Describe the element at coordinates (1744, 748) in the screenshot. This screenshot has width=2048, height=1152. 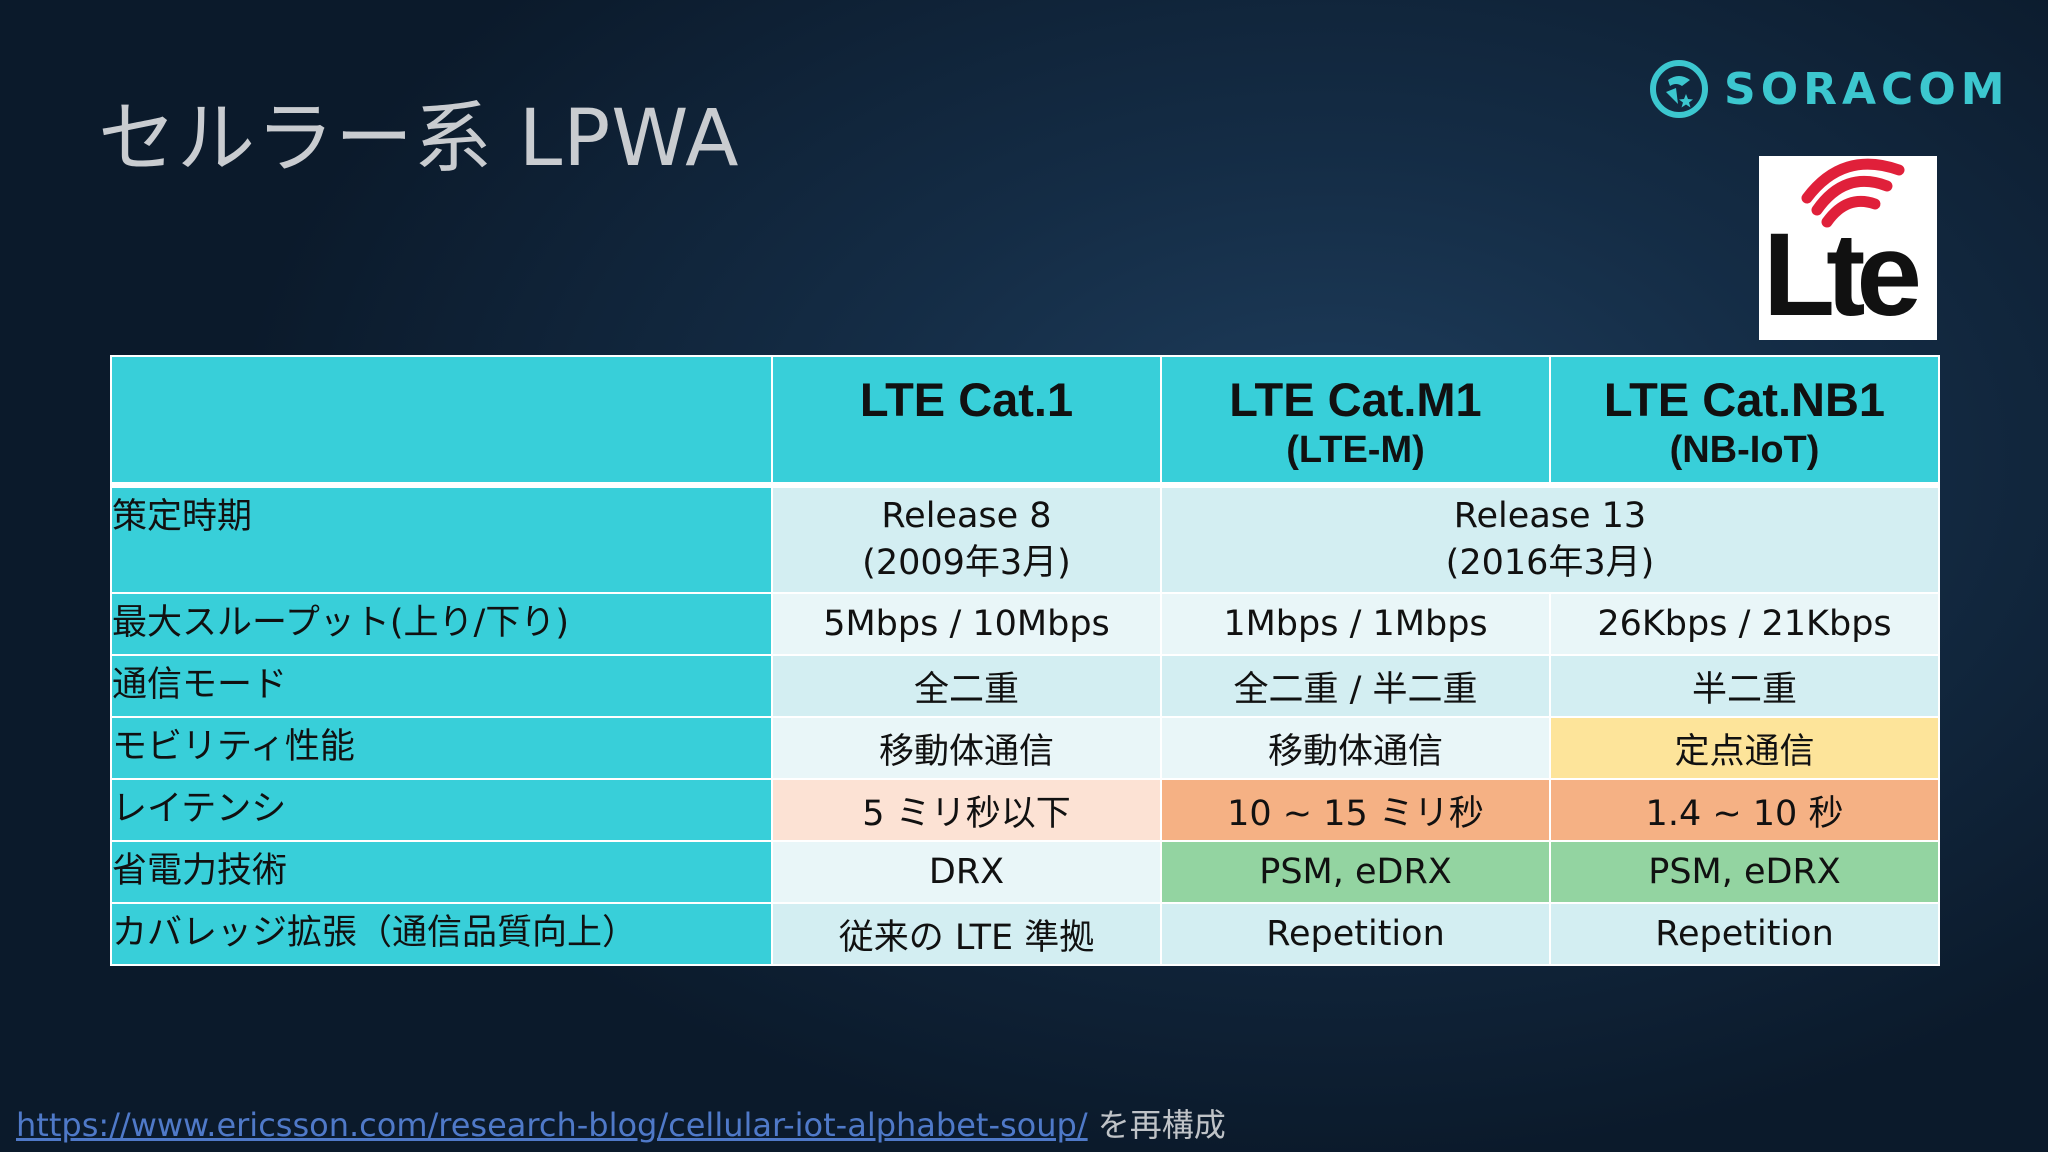
I see `cell-nb1-mobility: 定点通信` at that location.